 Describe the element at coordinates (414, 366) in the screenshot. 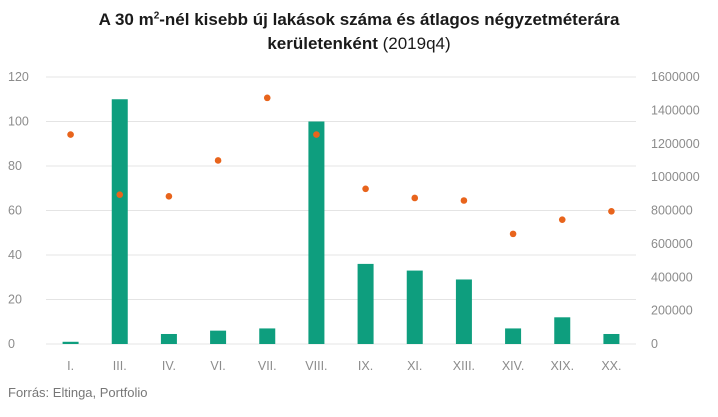

I see `x-tick-label: XI.` at that location.